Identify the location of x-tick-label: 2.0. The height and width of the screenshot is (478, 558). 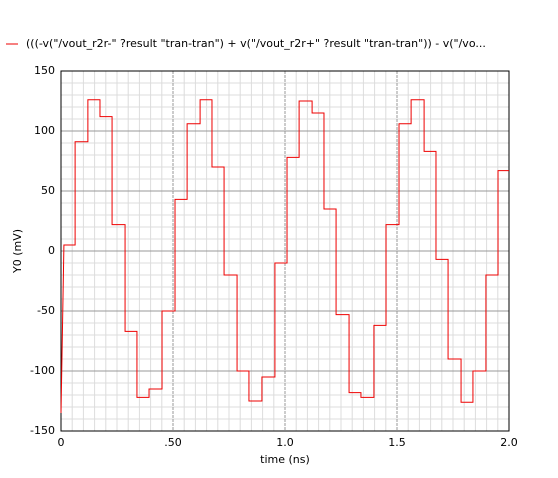
(509, 442).